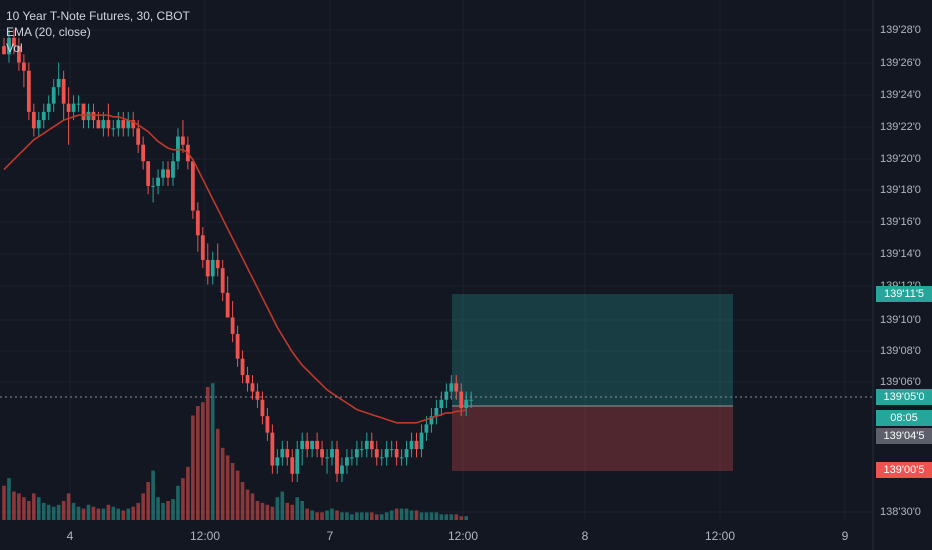  What do you see at coordinates (904, 470) in the screenshot?
I see `stop-price-label: 139'00'5` at bounding box center [904, 470].